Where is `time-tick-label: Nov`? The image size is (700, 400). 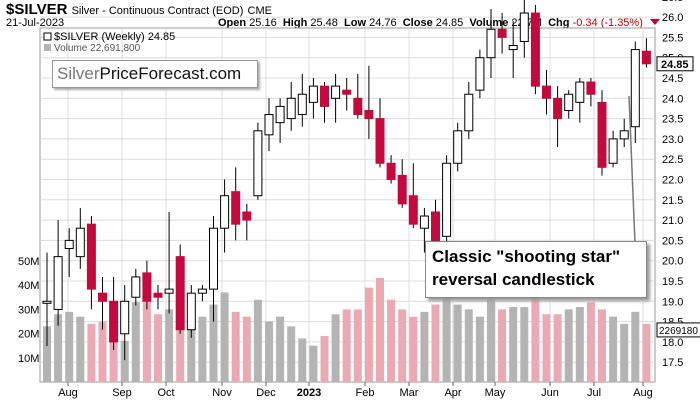 time-tick-label: Nov is located at coordinates (222, 393).